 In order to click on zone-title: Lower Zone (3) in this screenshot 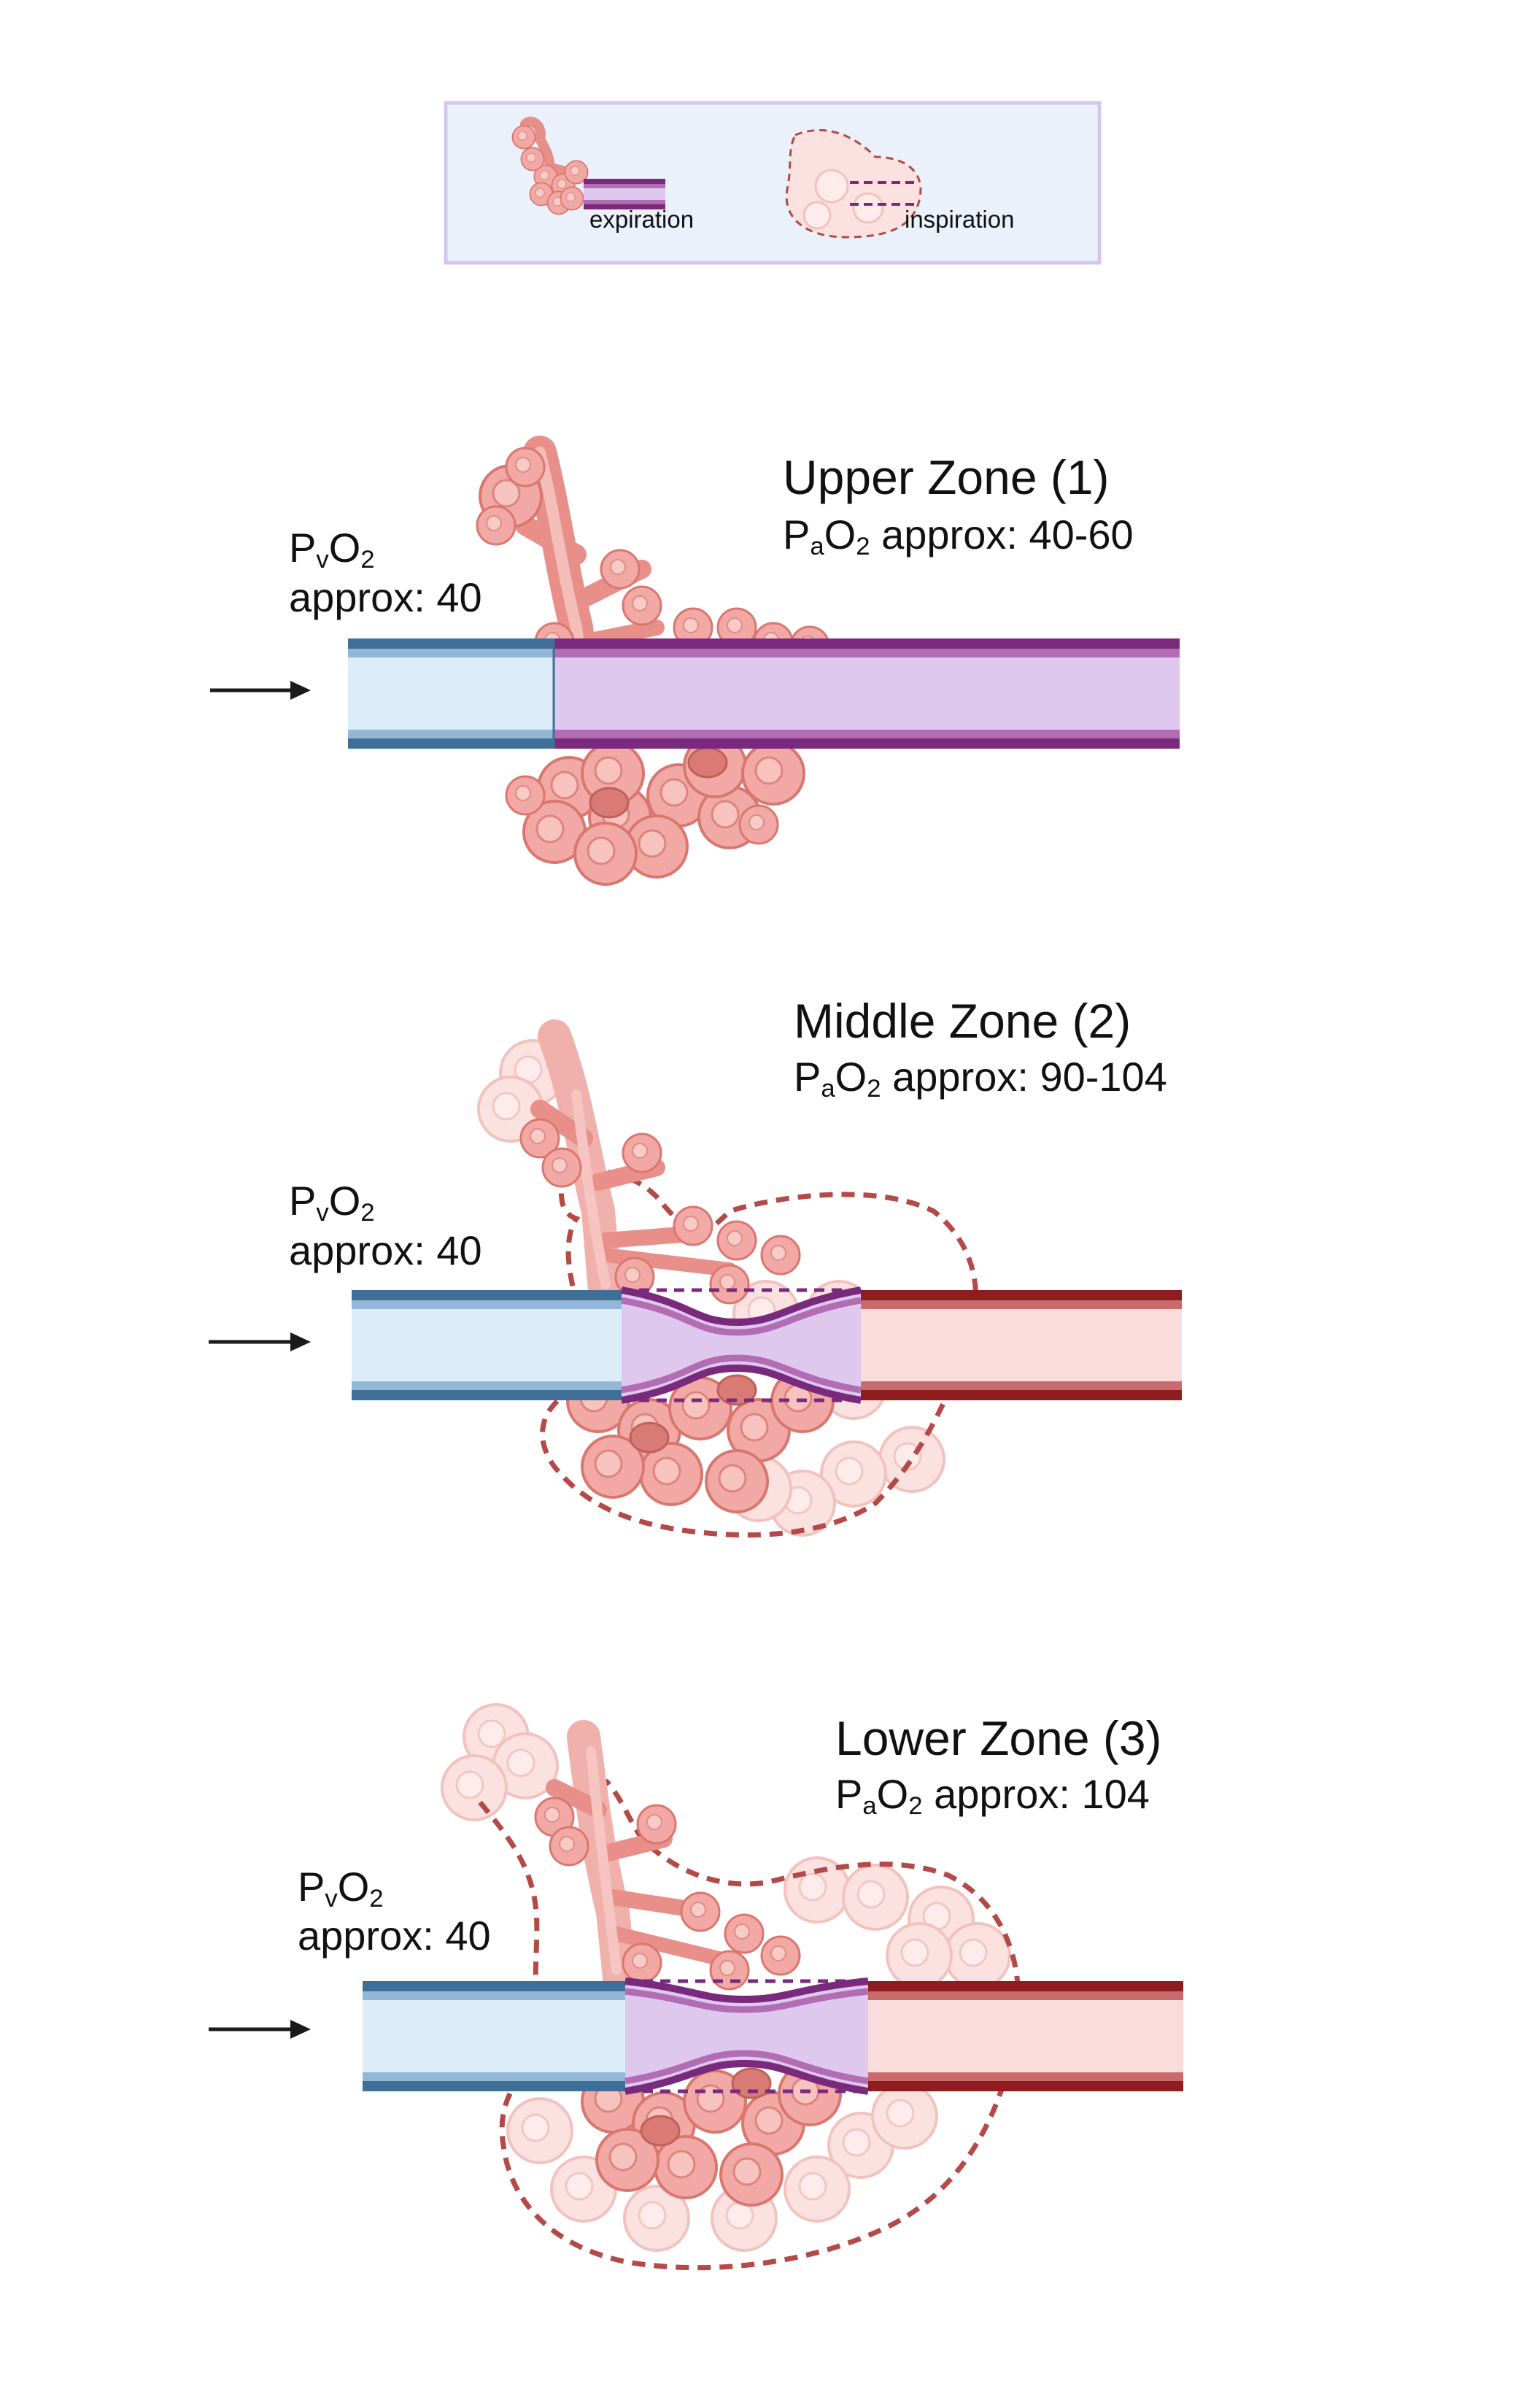, I will do `click(999, 1738)`.